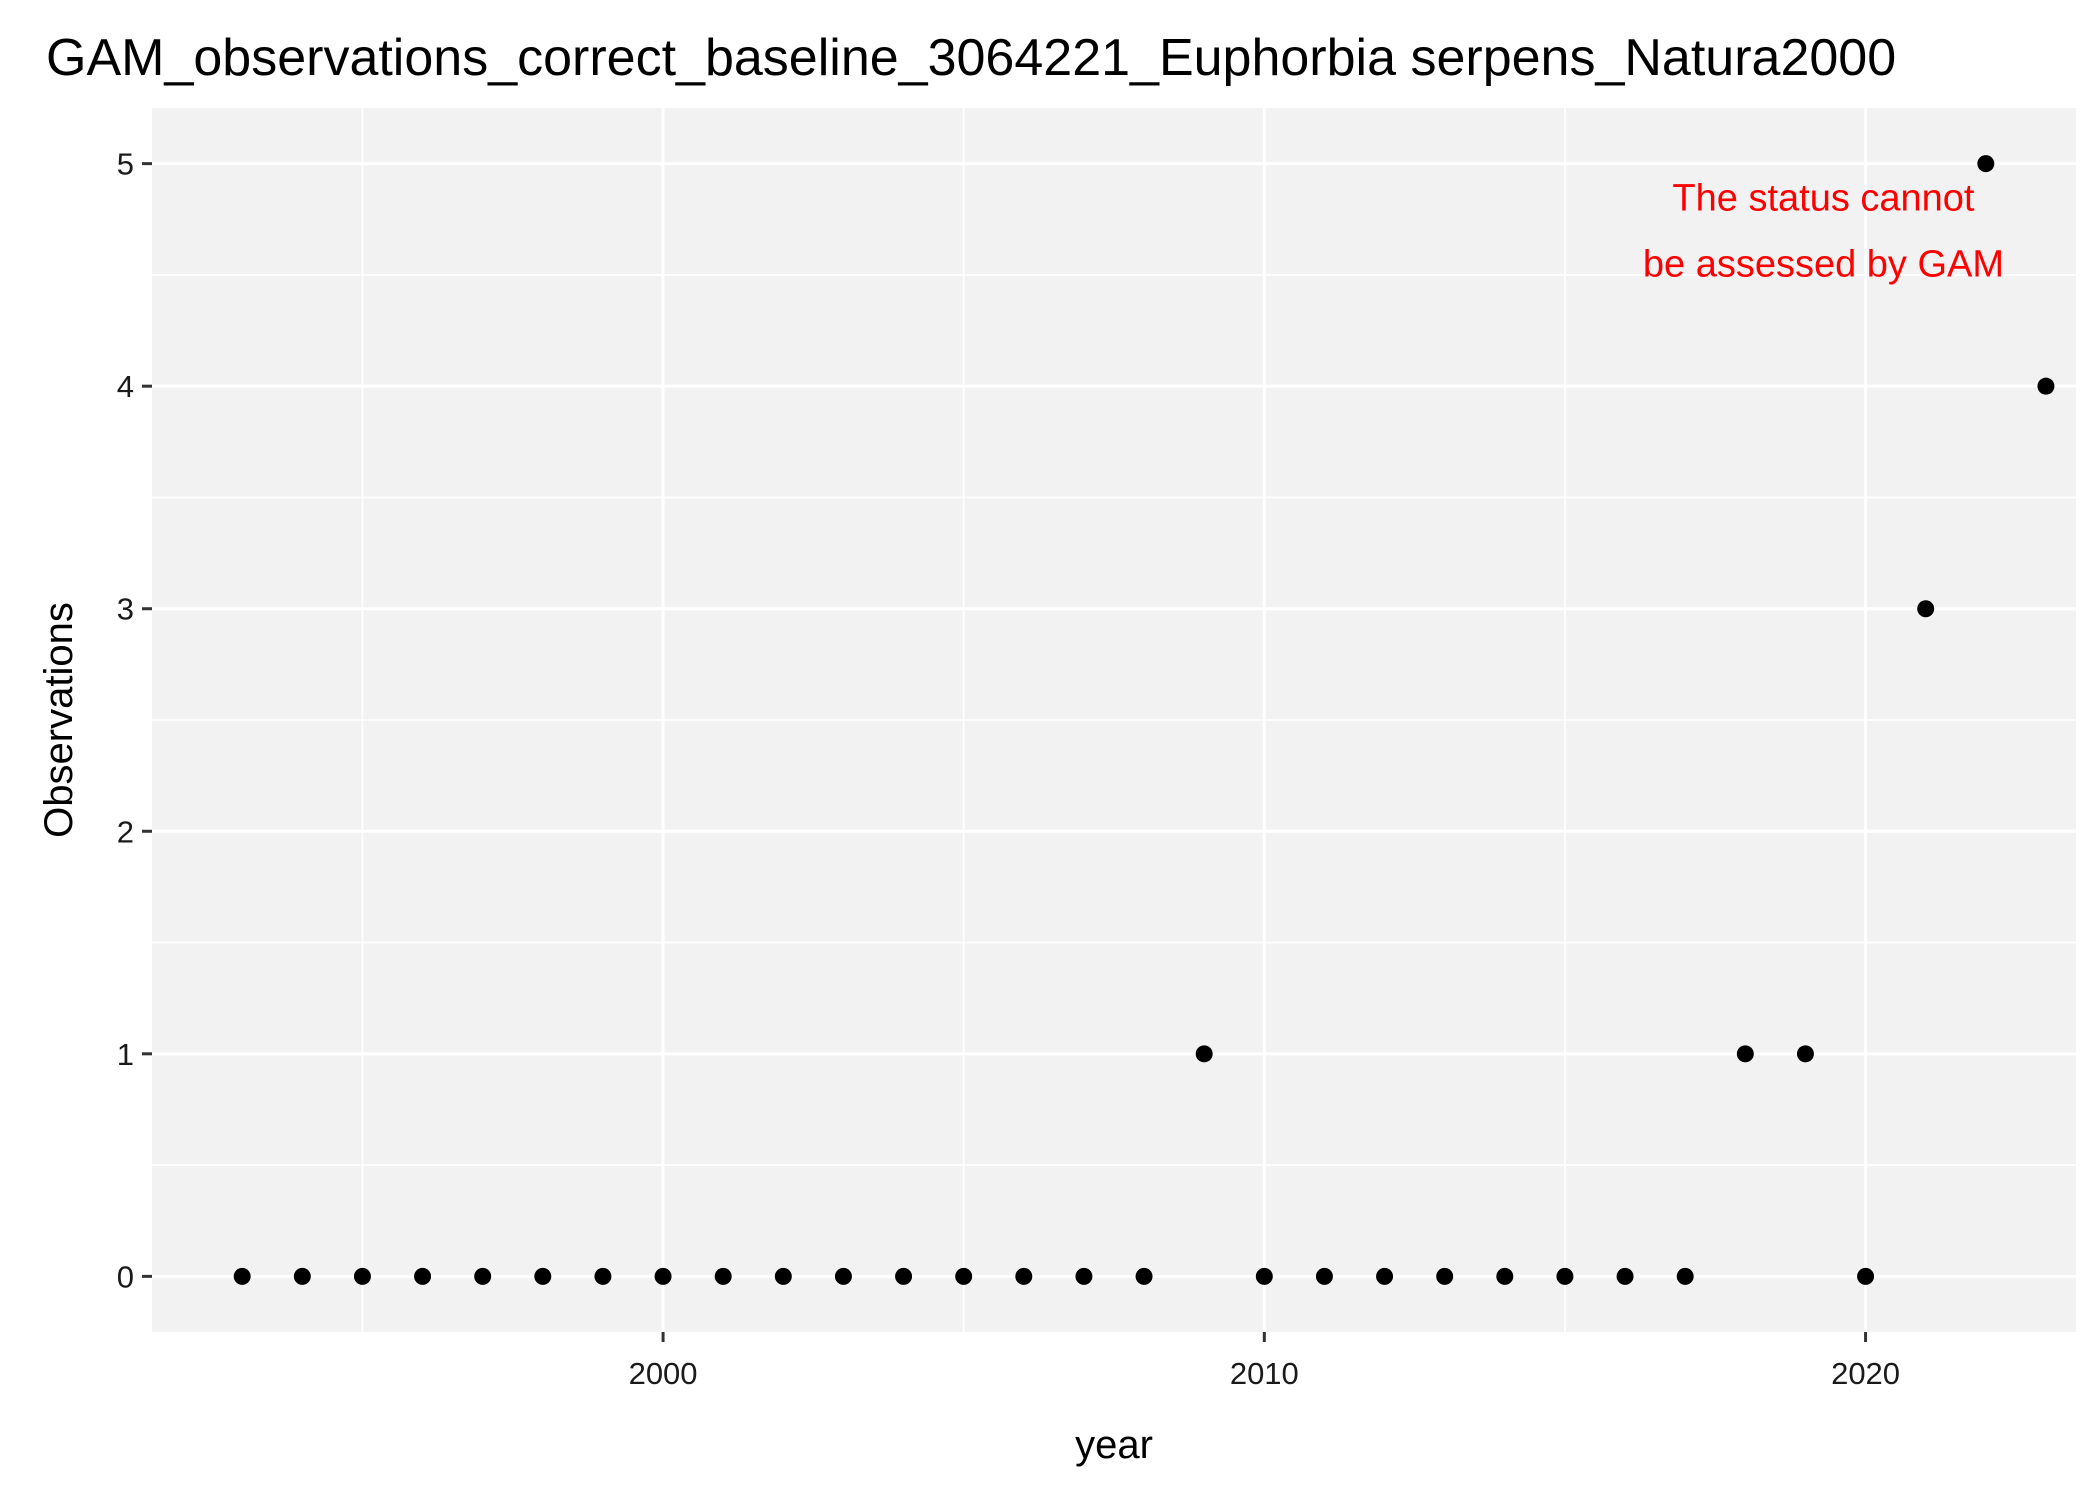 Image resolution: width=2100 pixels, height=1499 pixels. Describe the element at coordinates (59, 720) in the screenshot. I see `y-axis-title: Observations` at that location.